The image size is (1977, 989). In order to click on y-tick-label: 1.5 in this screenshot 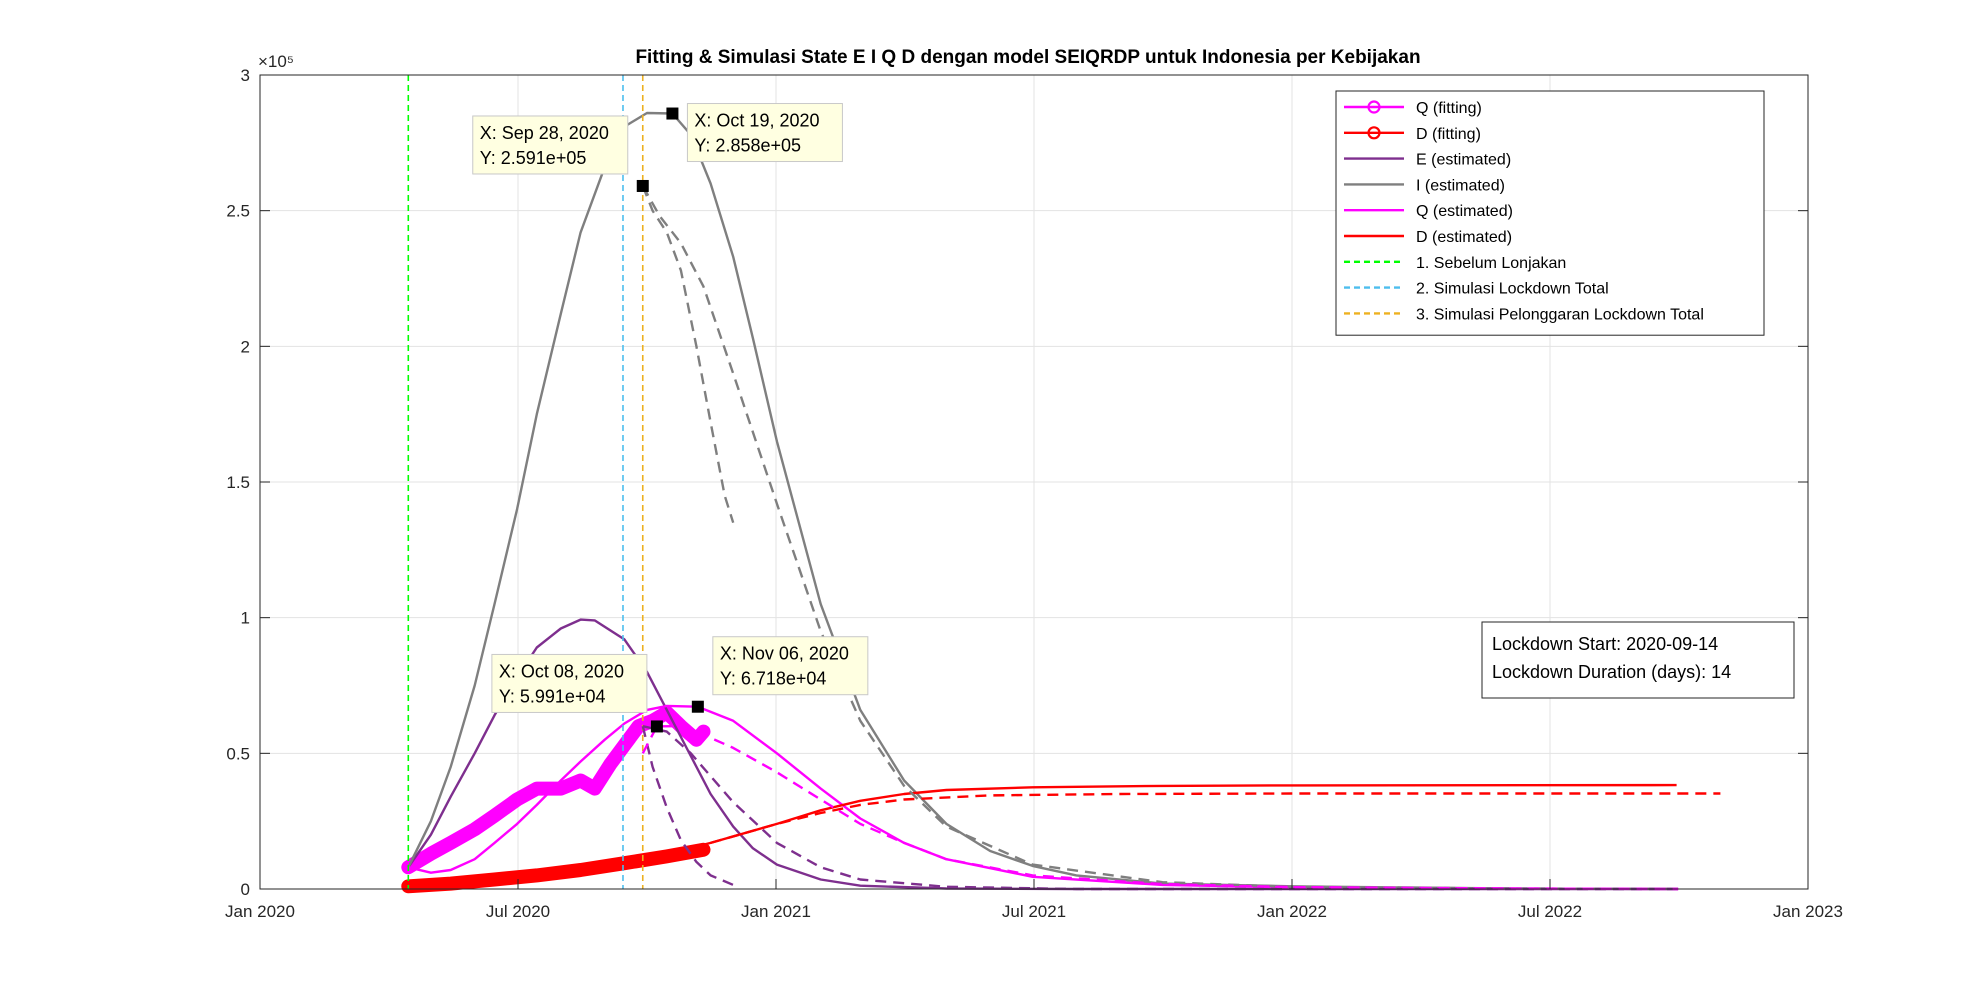, I will do `click(238, 482)`.